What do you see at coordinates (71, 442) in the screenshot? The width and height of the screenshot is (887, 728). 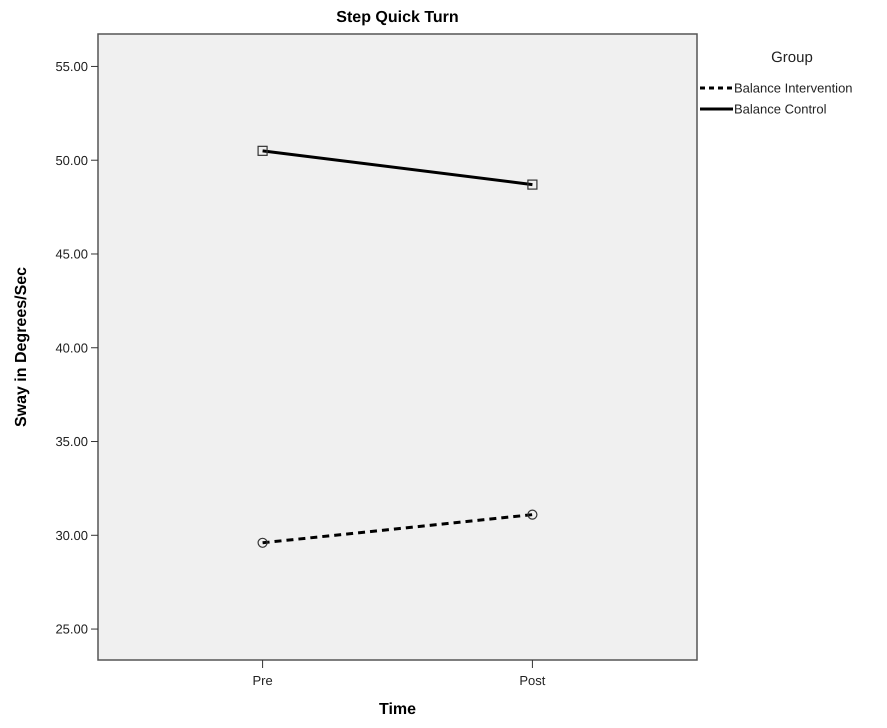 I see `y-tick-label: 35.00` at bounding box center [71, 442].